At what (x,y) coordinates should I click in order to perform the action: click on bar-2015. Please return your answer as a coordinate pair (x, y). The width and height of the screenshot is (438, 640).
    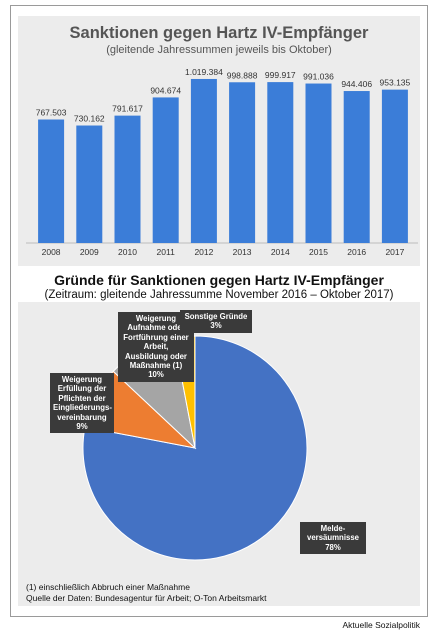
    Looking at the image, I should click on (318, 163).